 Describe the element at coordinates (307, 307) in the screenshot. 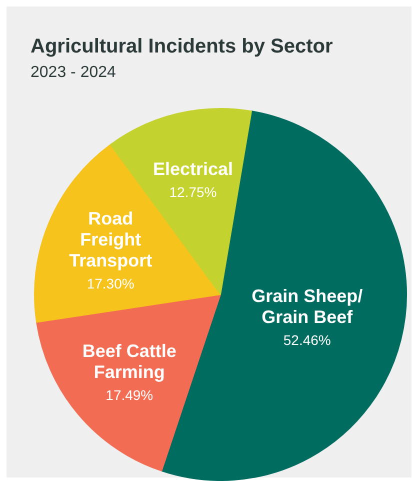

I see `slice-label: Grain Sheep/ Grain Beef` at that location.